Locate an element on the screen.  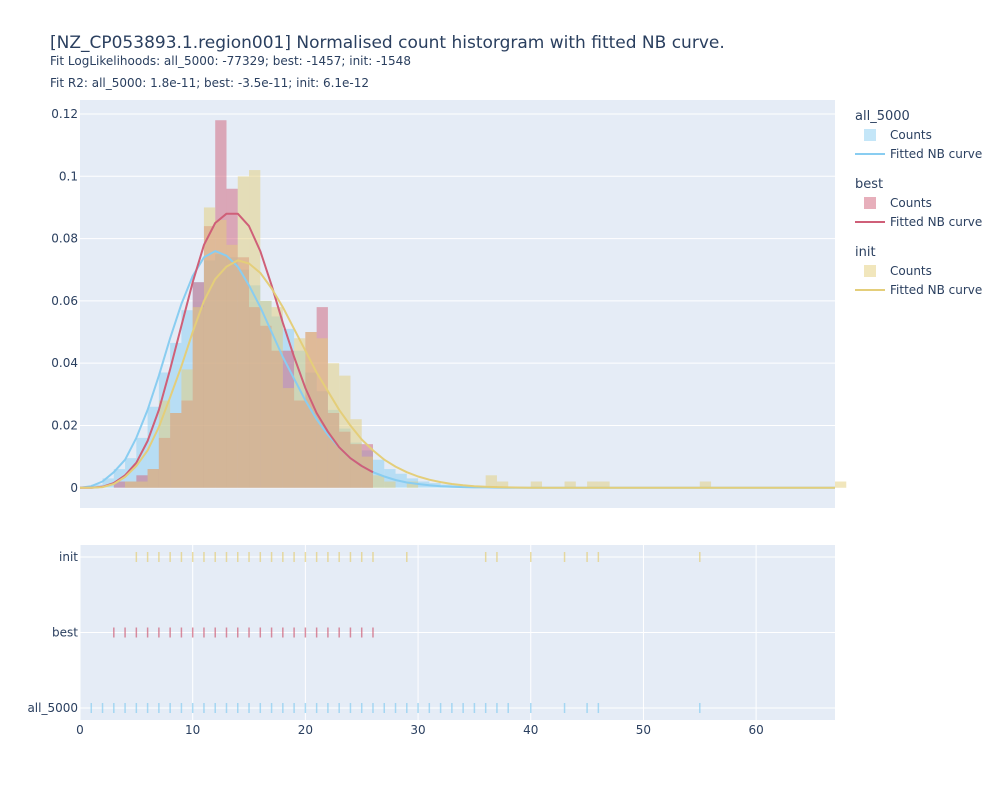
legend-group-title: init is located at coordinates (865, 252).